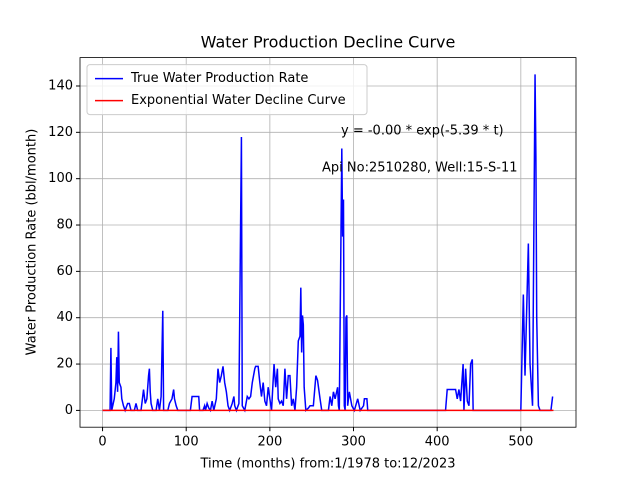 The width and height of the screenshot is (640, 480). What do you see at coordinates (269, 442) in the screenshot?
I see `x-tick-label: 200` at bounding box center [269, 442].